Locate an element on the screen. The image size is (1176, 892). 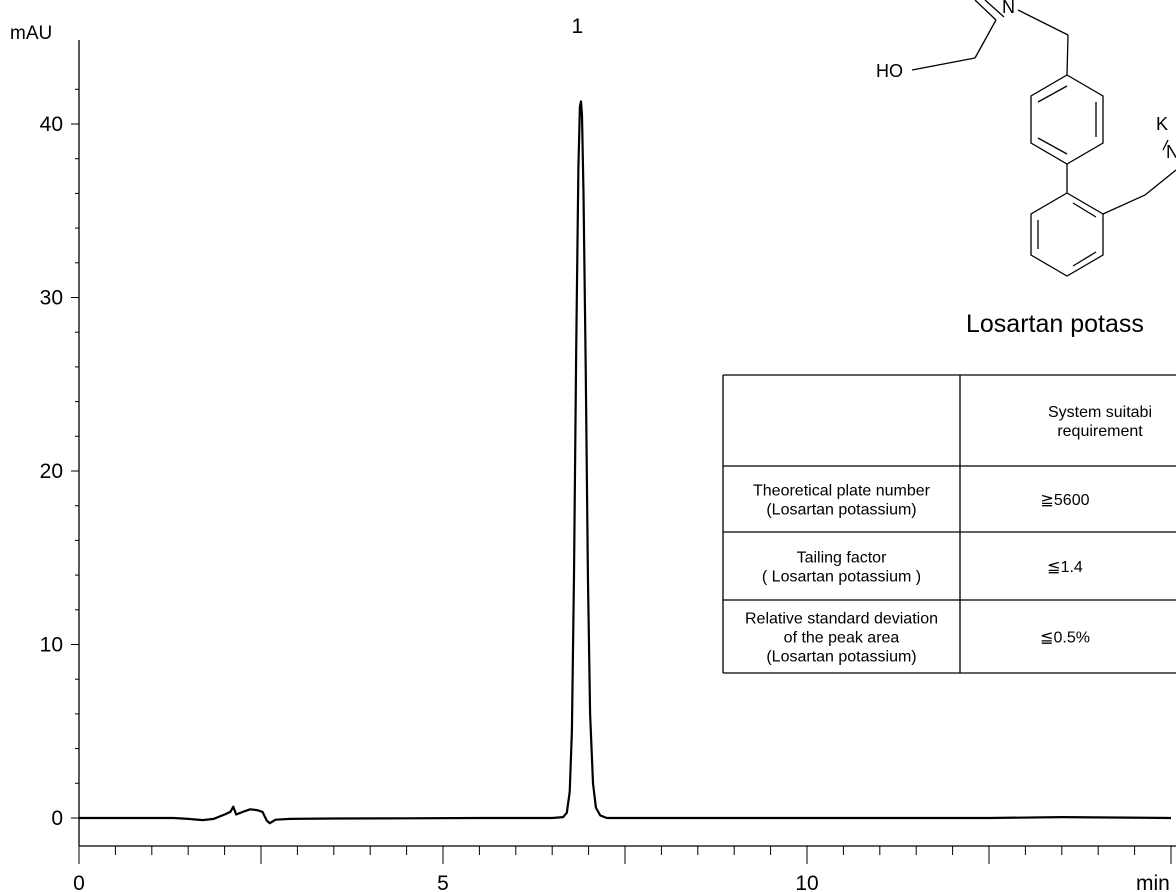
x-tick-label: 5 is located at coordinates (443, 882).